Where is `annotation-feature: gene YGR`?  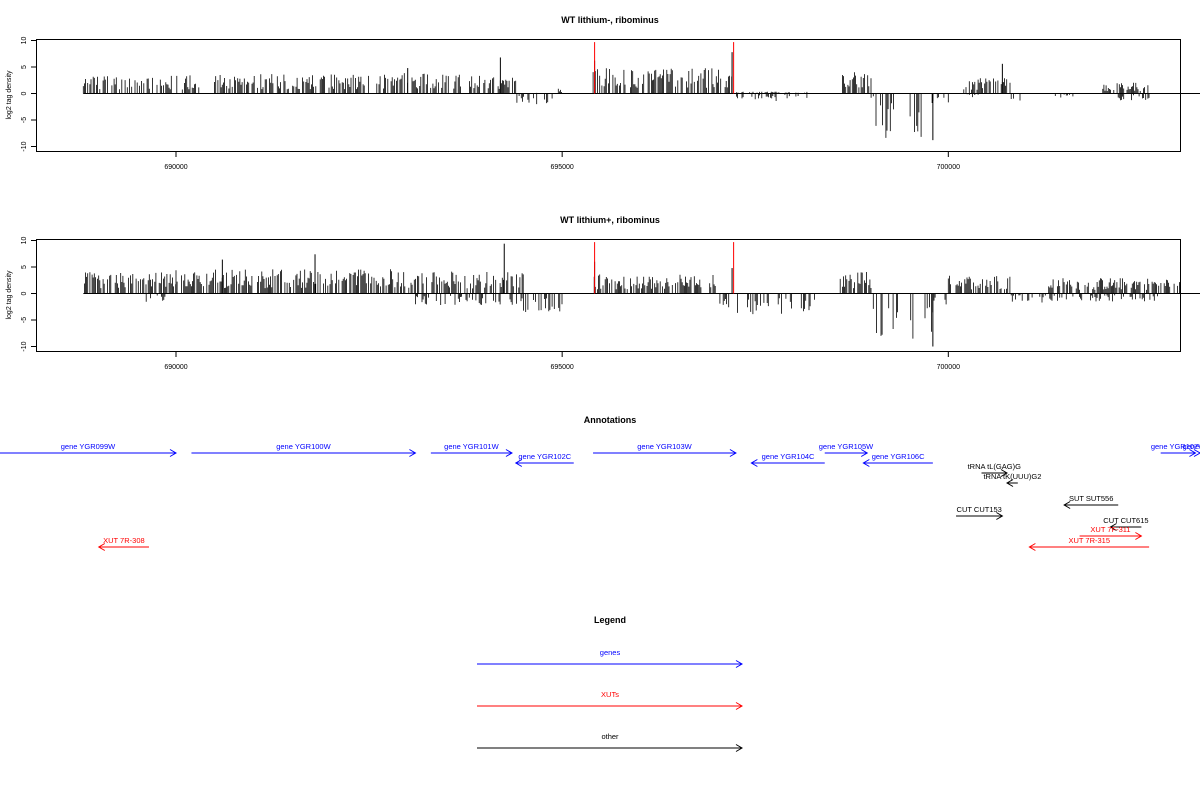 annotation-feature: gene YGR is located at coordinates (1191, 449).